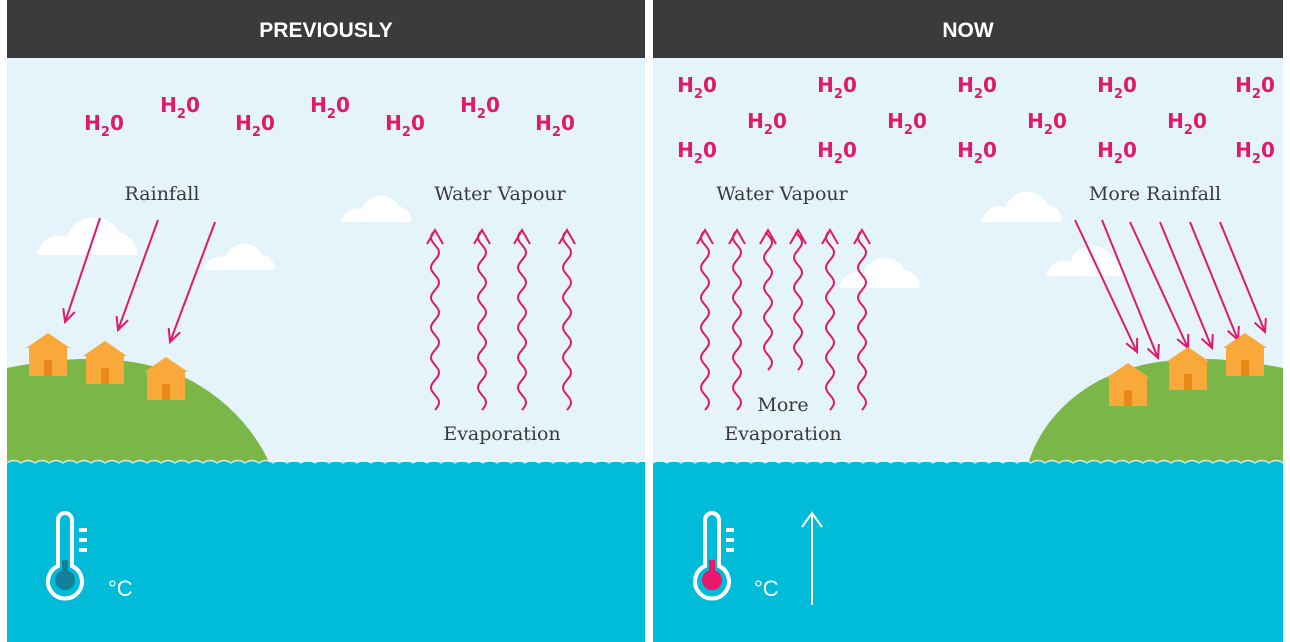  What do you see at coordinates (1155, 411) in the screenshot?
I see `hill` at bounding box center [1155, 411].